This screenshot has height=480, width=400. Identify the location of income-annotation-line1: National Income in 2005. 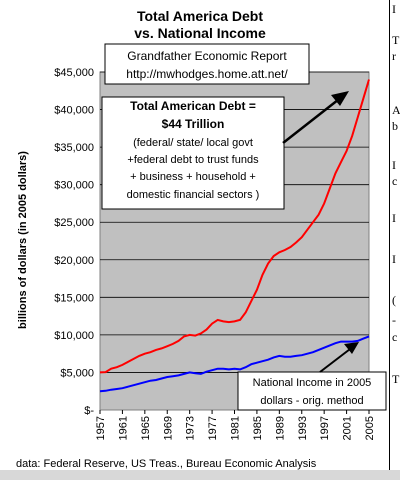
(312, 383).